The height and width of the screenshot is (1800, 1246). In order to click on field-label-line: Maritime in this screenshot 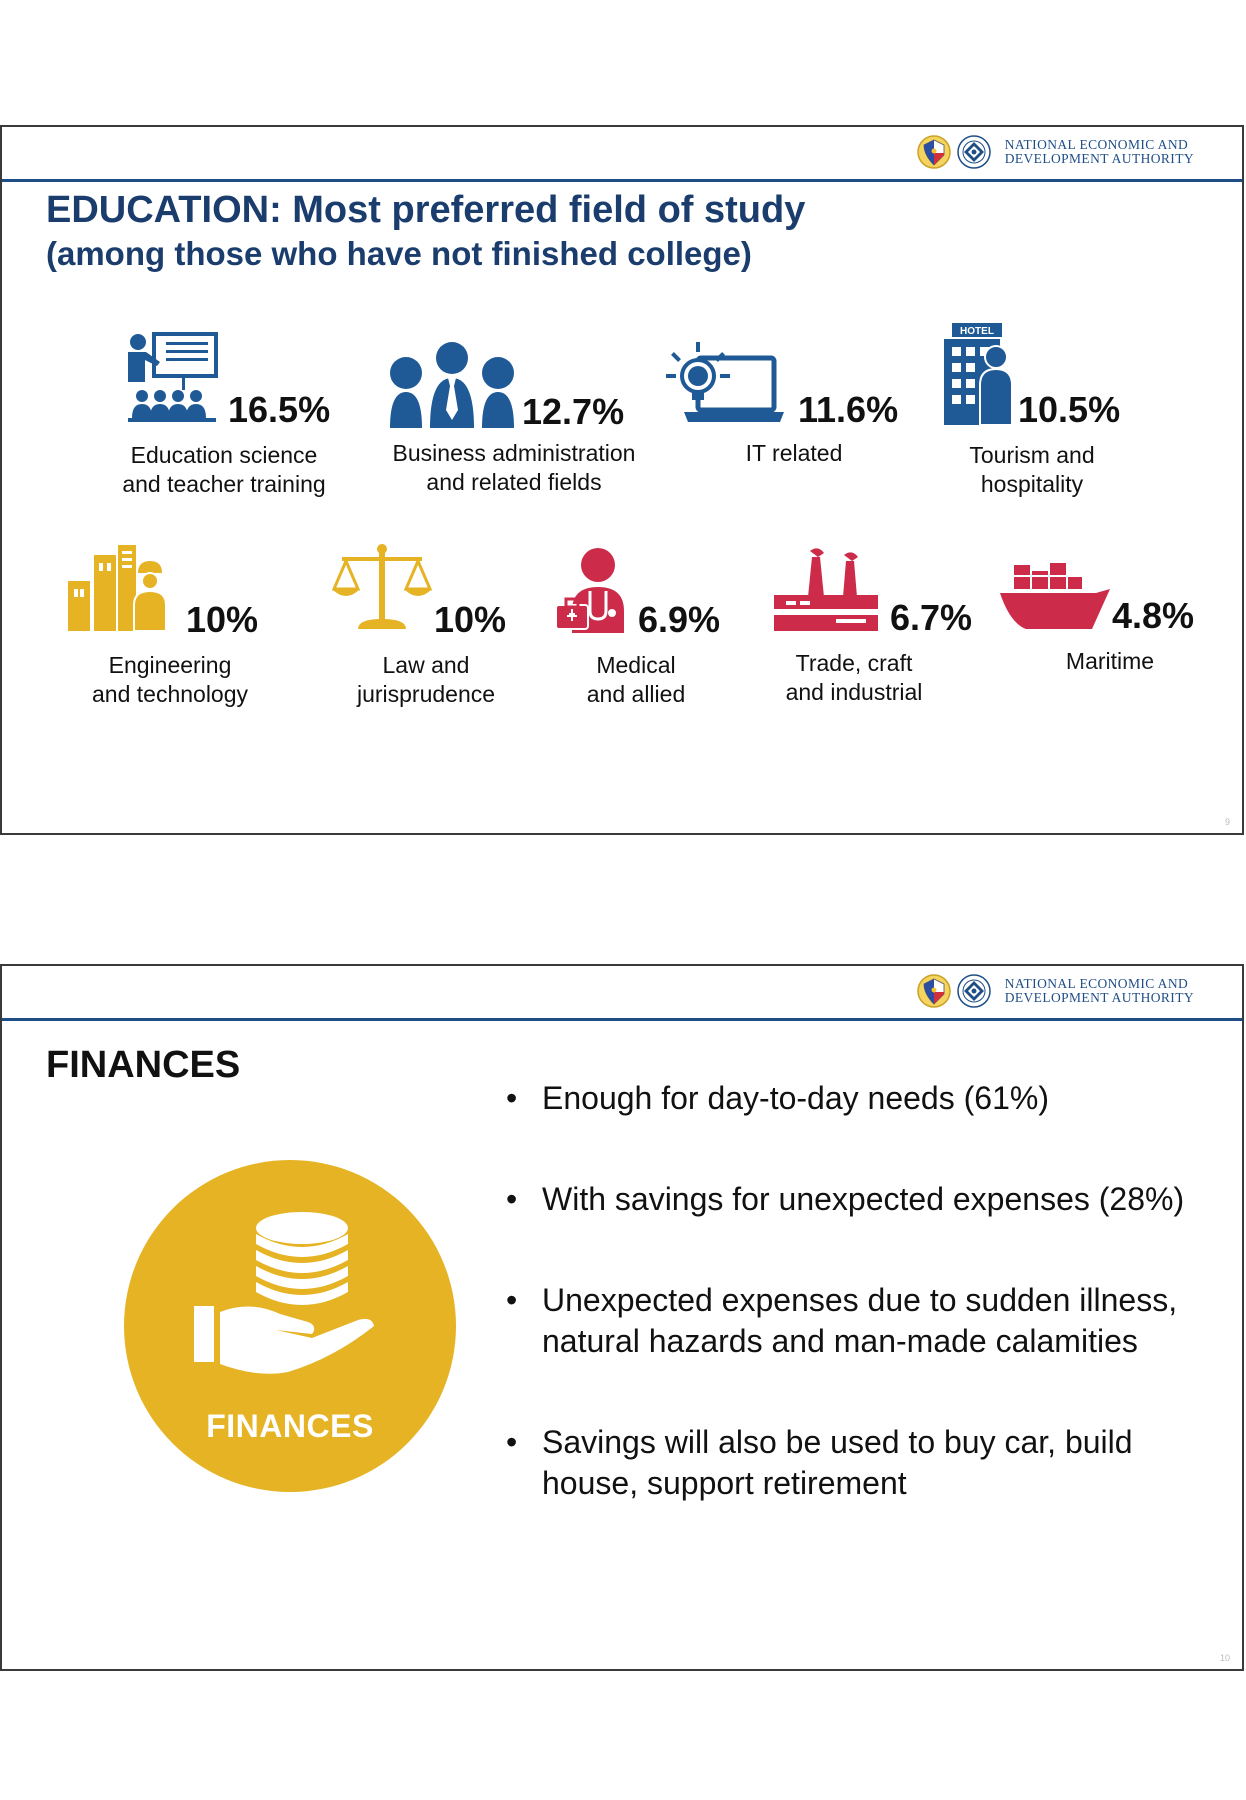, I will do `click(1110, 661)`.